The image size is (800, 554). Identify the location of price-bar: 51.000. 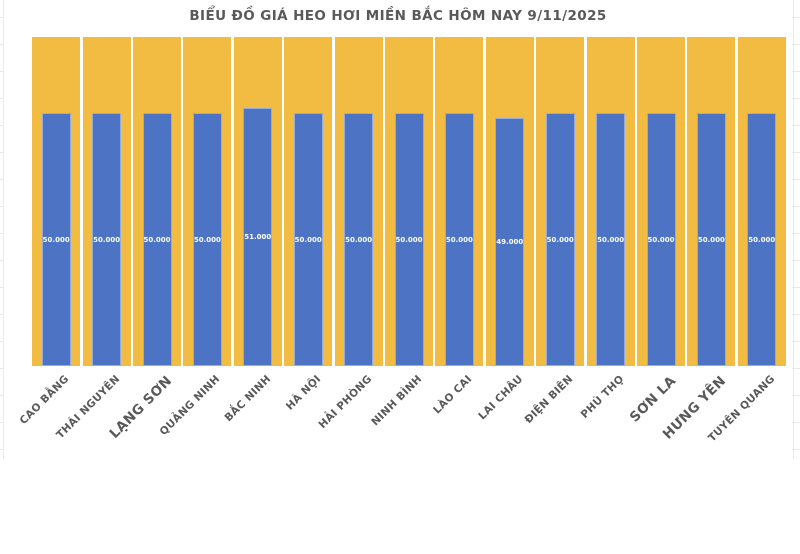
(258, 237).